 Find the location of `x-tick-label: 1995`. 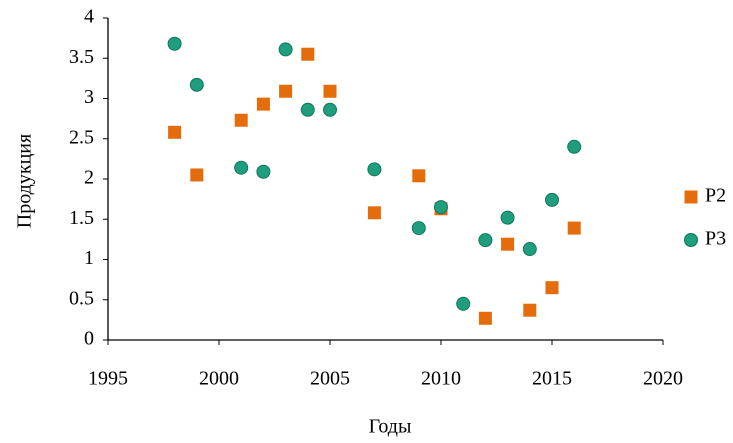

x-tick-label: 1995 is located at coordinates (108, 379).